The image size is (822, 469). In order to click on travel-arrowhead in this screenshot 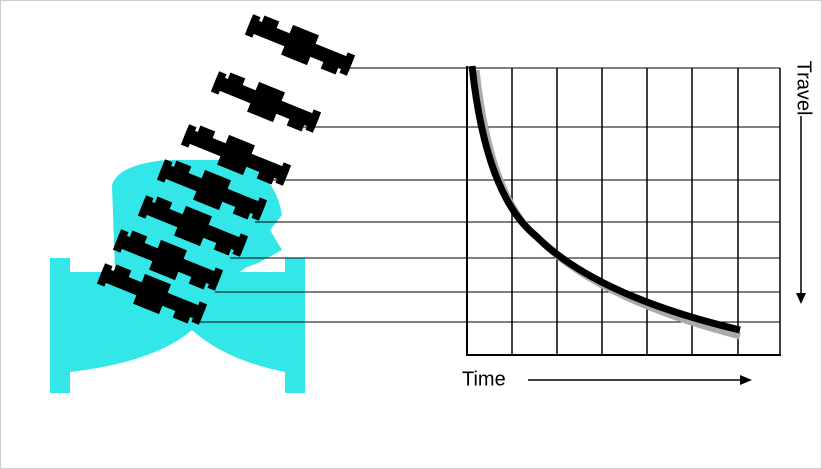, I will do `click(801, 298)`.